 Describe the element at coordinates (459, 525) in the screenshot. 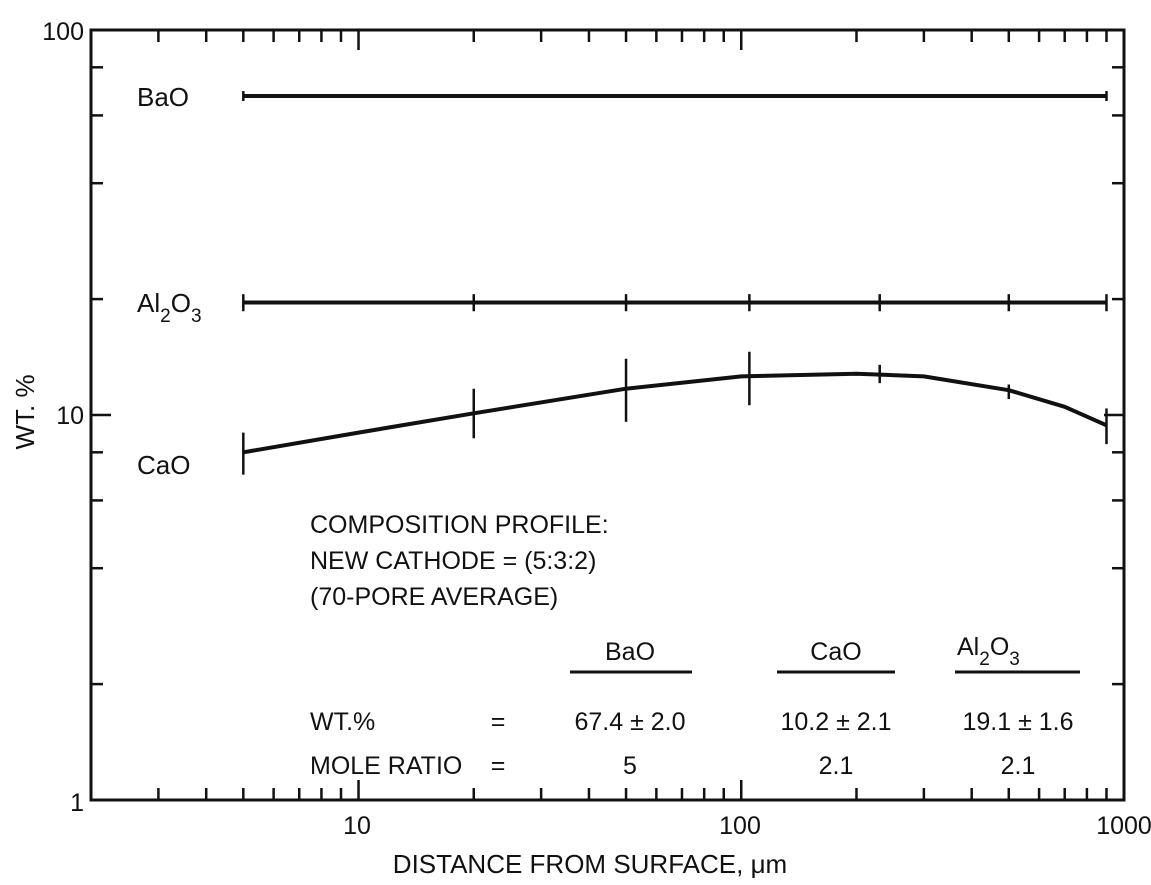

I see `annotation-line-1: COMPOSITION PROFILE:` at that location.